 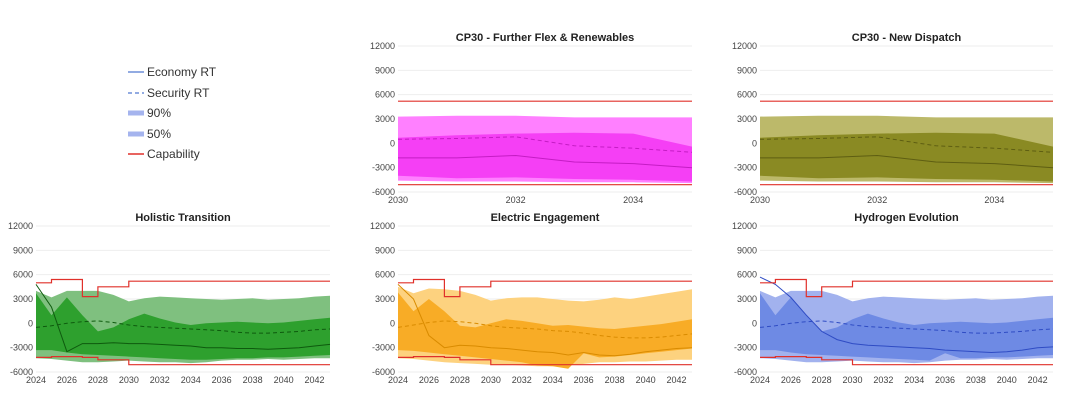 What do you see at coordinates (136, 93) in the screenshot?
I see `dashed-line-icon` at bounding box center [136, 93].